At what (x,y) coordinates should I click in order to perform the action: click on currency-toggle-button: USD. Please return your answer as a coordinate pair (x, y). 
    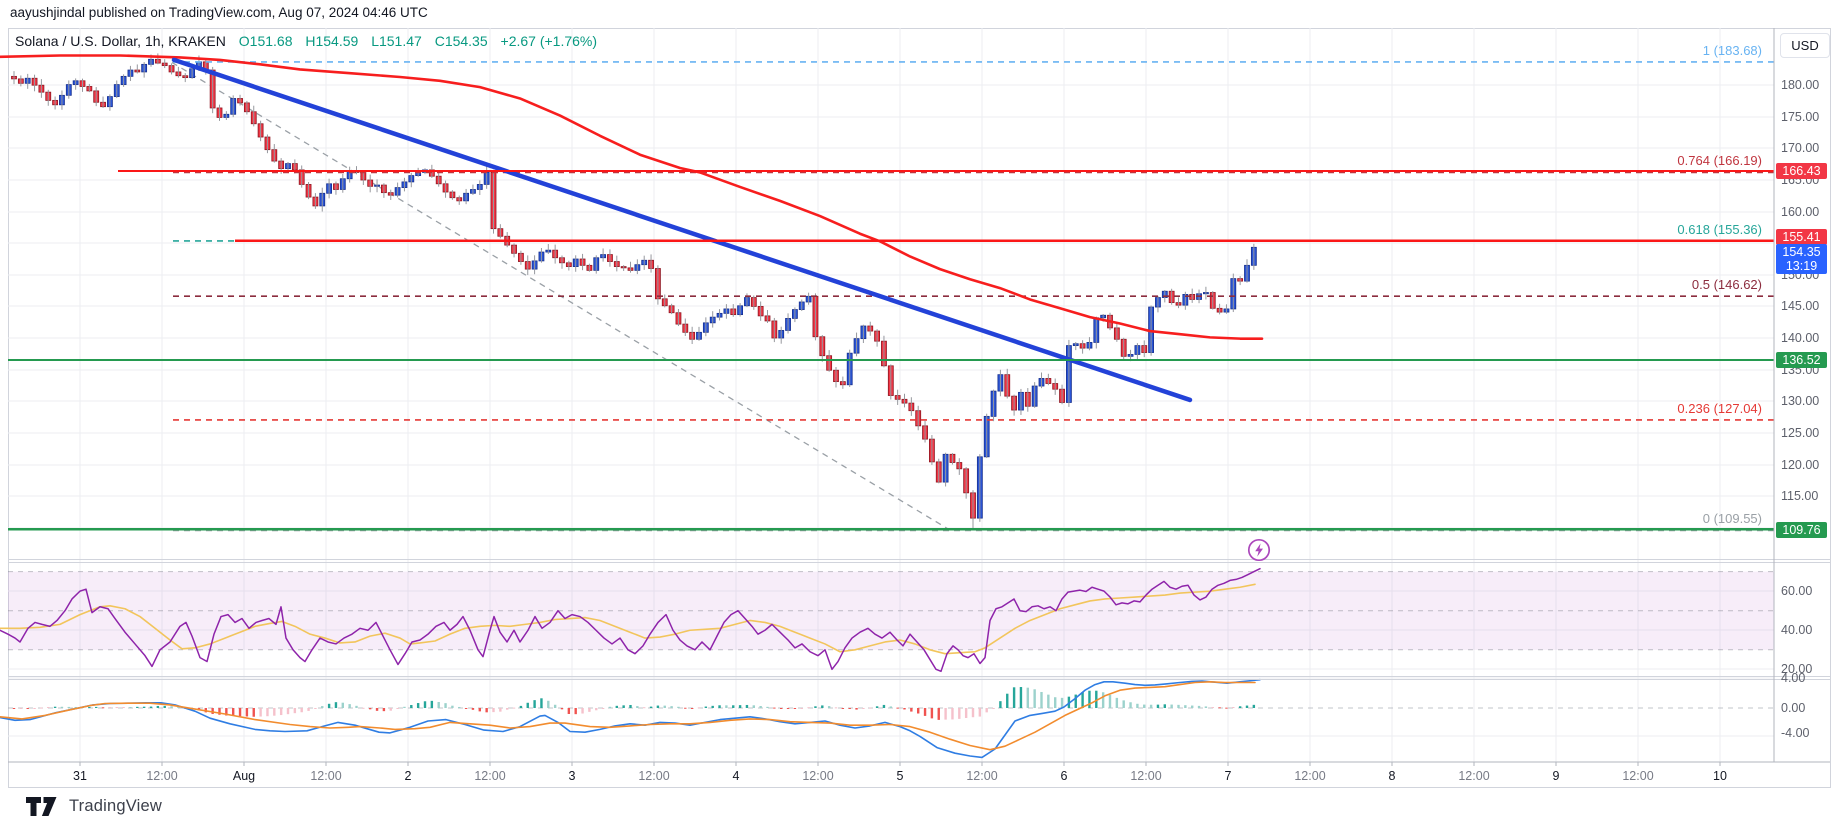
    Looking at the image, I should click on (1805, 45).